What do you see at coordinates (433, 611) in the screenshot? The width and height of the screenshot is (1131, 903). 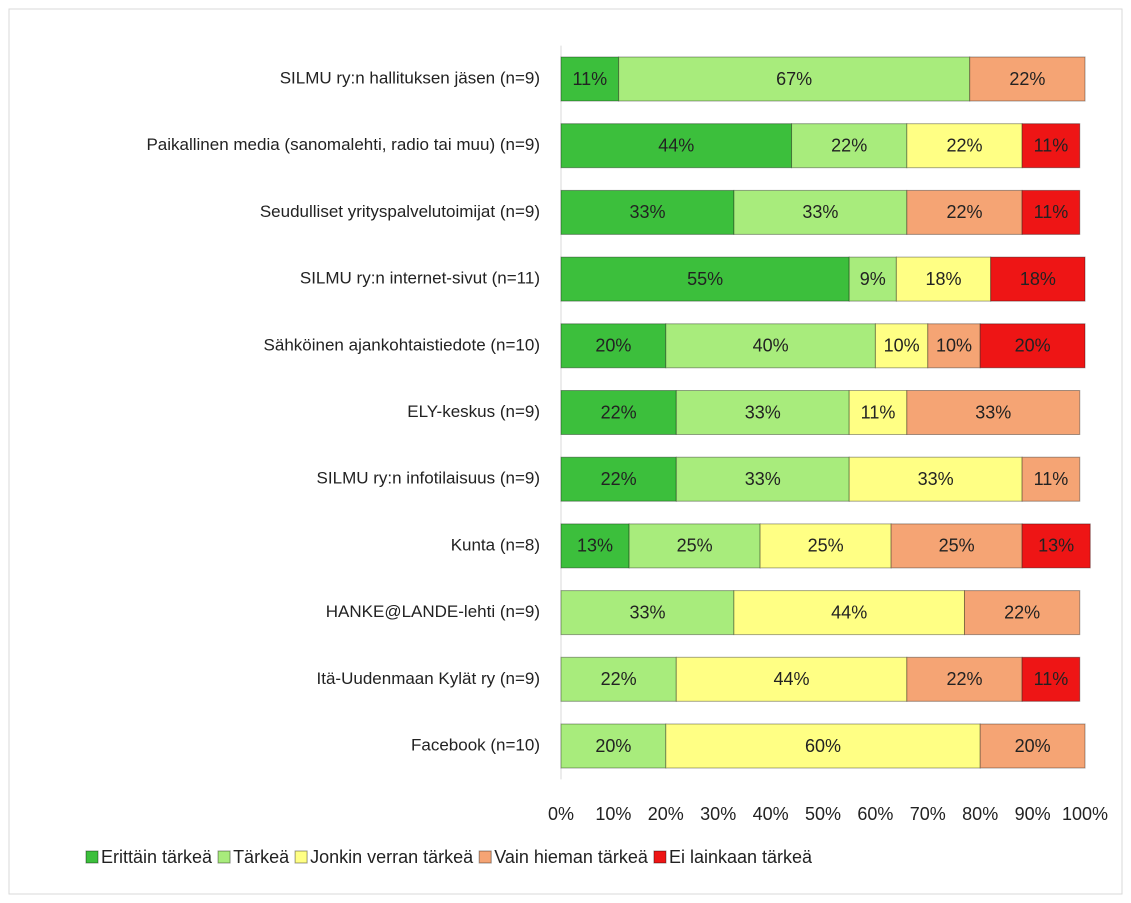 I see `category-label: HANKE@LANDE-lehti (n=9)` at bounding box center [433, 611].